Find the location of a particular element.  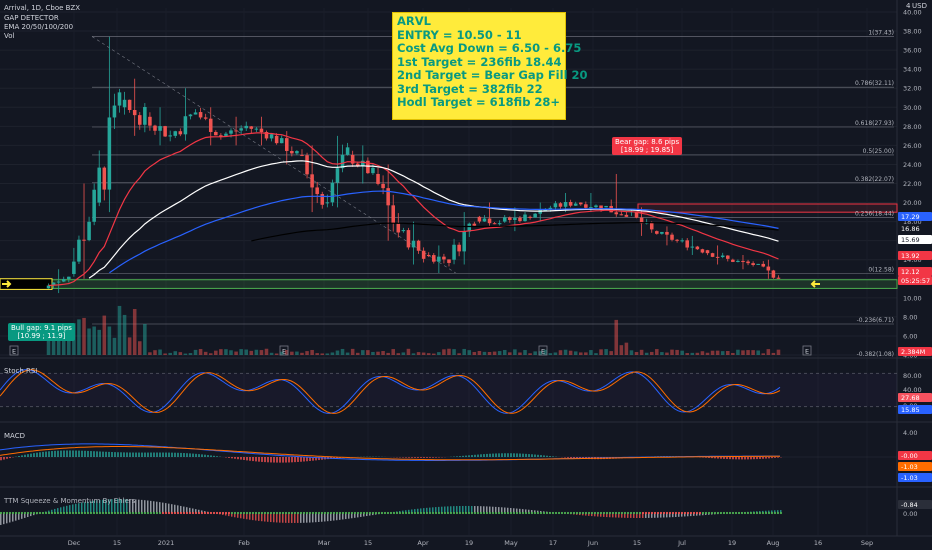

earnings-marker-letter: E is located at coordinates (543, 352).